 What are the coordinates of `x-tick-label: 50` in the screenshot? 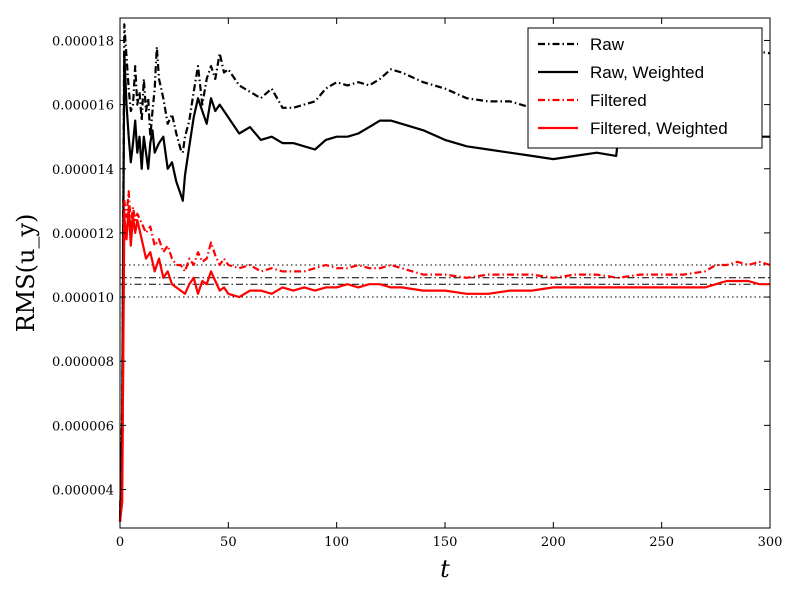 It's located at (228, 542).